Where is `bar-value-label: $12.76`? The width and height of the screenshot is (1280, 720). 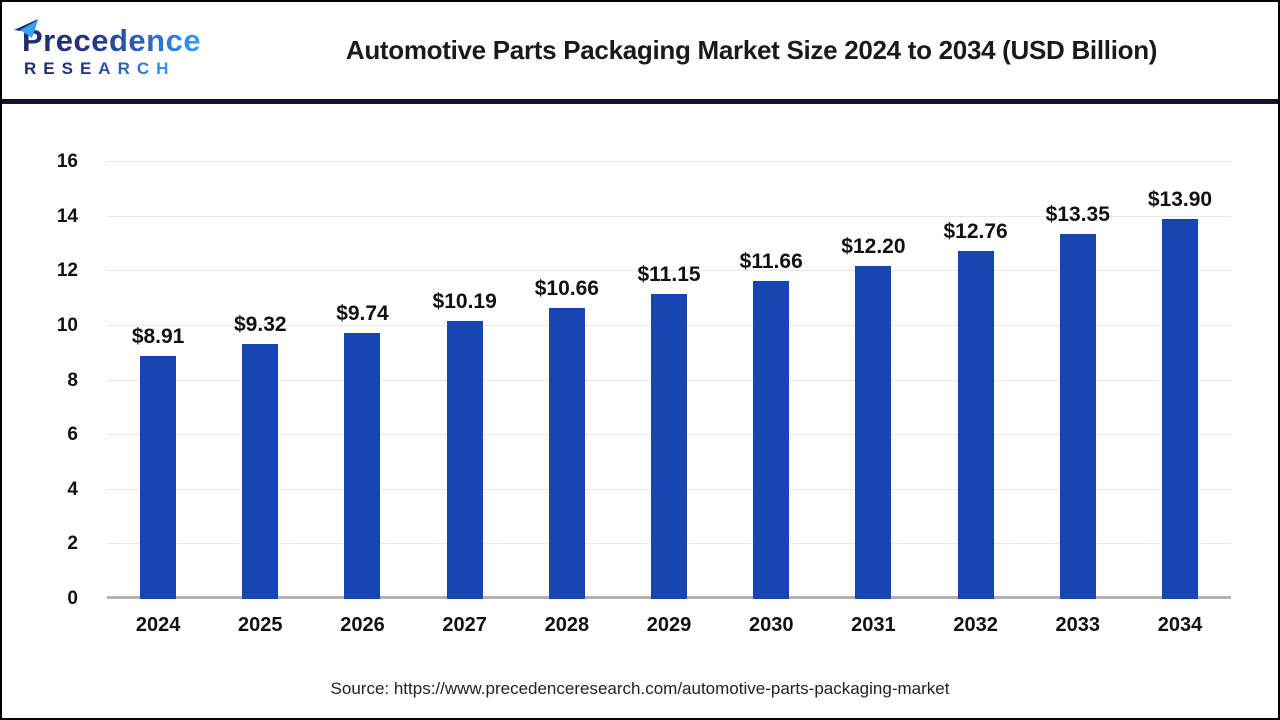 bar-value-label: $12.76 is located at coordinates (975, 231).